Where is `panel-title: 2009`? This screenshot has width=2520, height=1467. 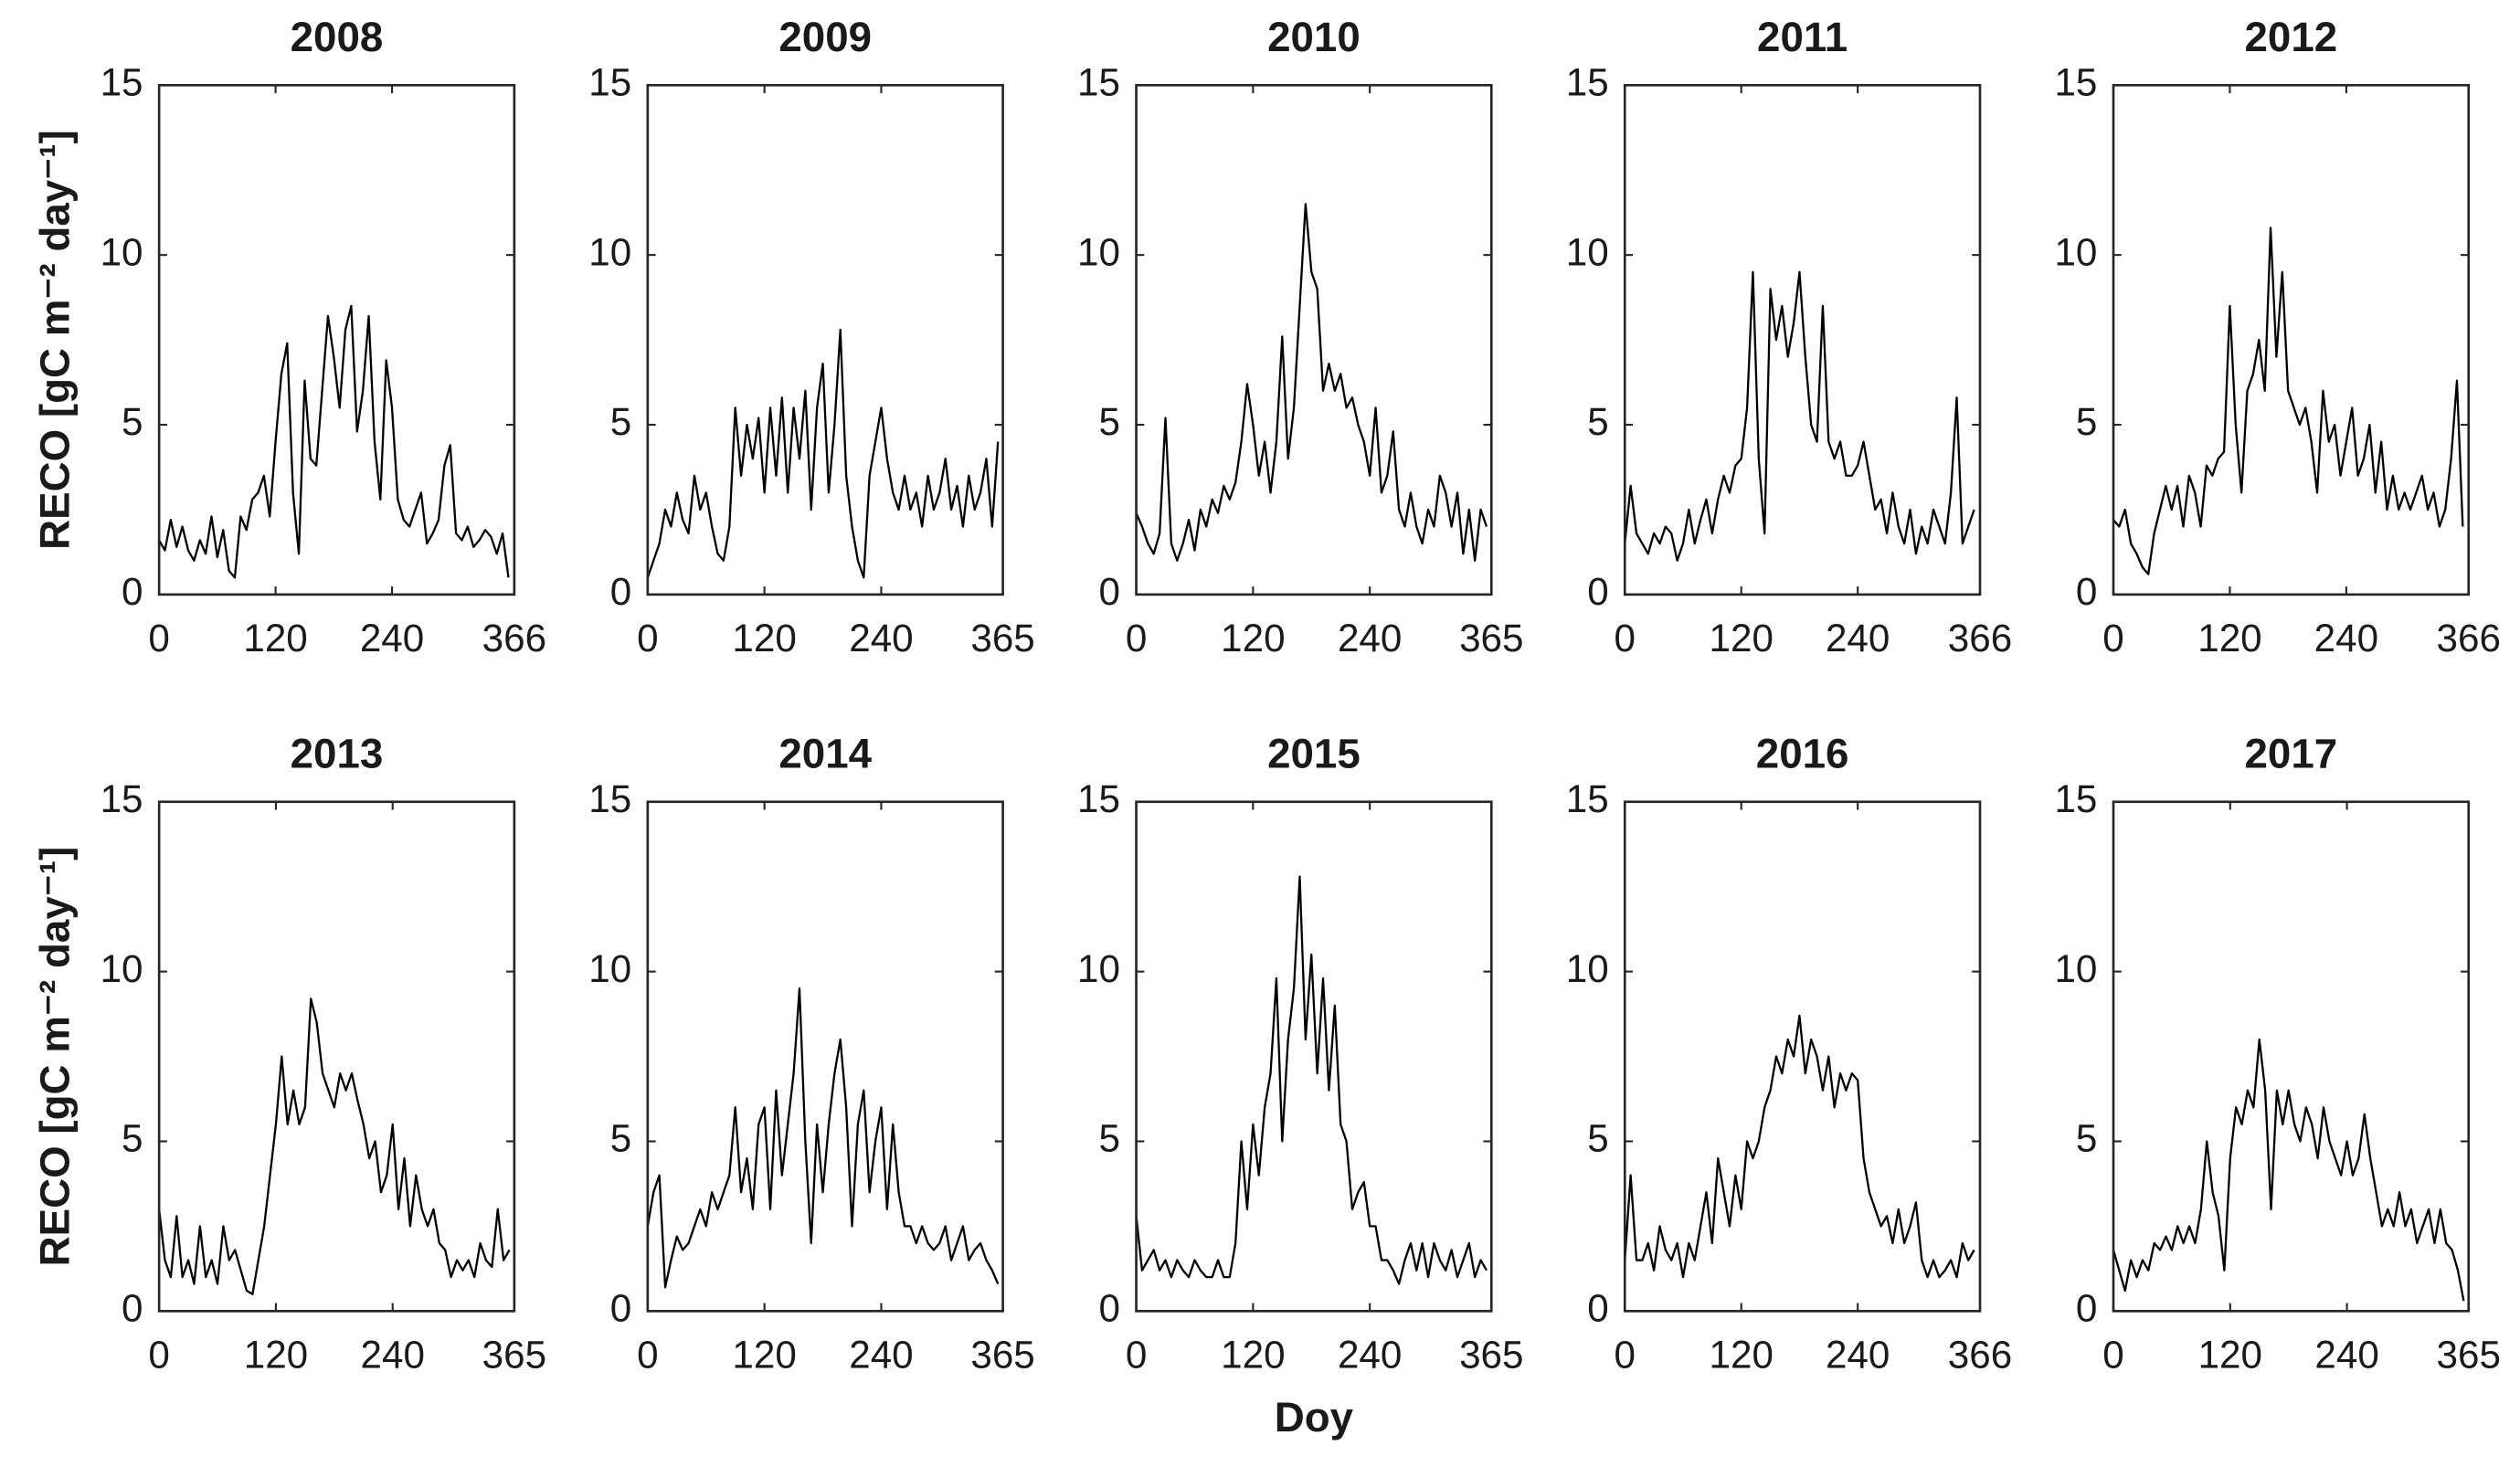 panel-title: 2009 is located at coordinates (825, 37).